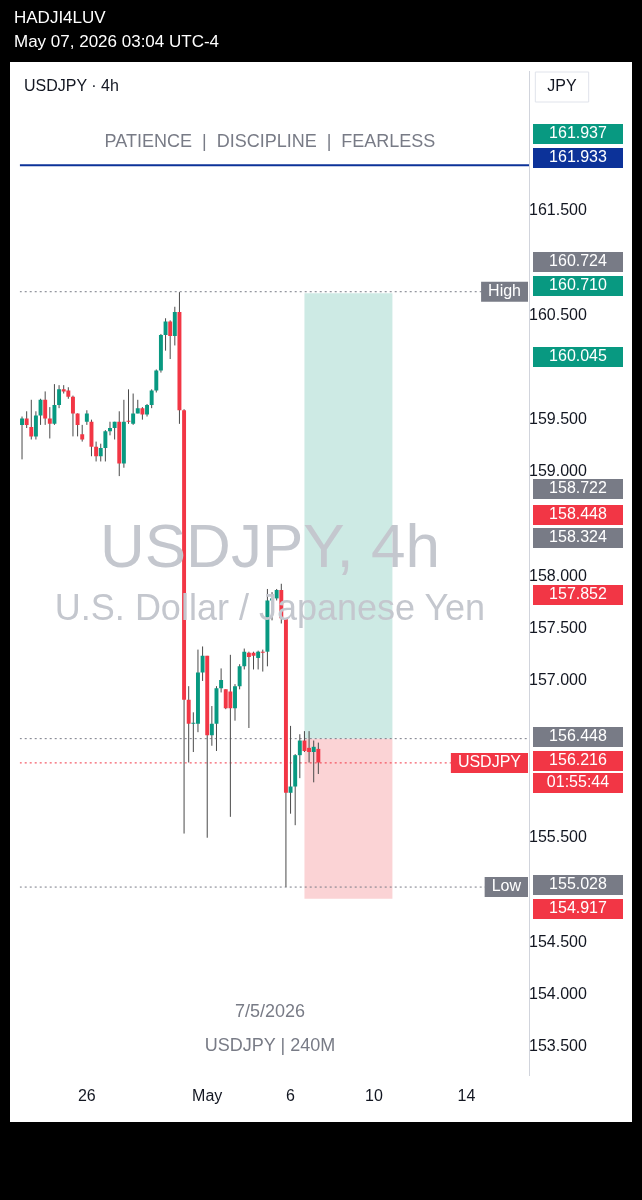 Image resolution: width=642 pixels, height=1200 pixels. Describe the element at coordinates (578, 782) in the screenshot. I see `text: 01:55:44` at that location.